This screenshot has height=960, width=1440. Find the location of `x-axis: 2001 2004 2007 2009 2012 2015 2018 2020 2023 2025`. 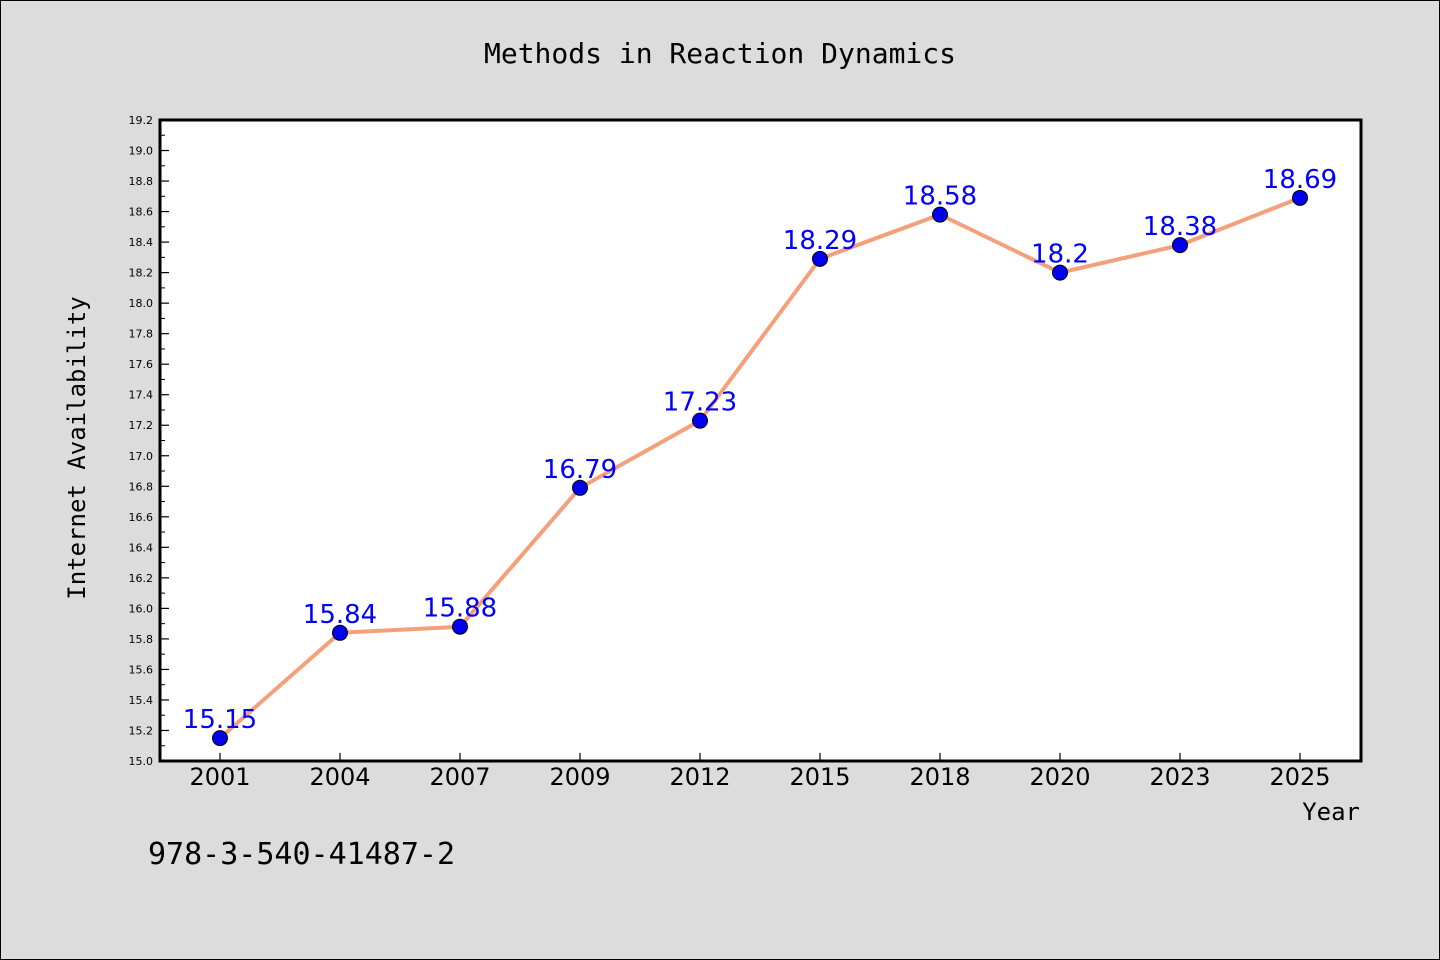

x-axis: 2001 2004 2007 2009 2012 2015 2018 2020 2023 2025 is located at coordinates (760, 772).